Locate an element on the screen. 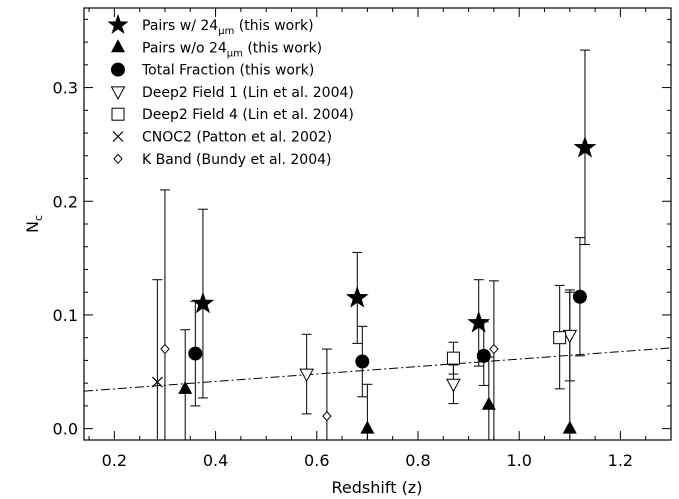 This screenshot has width=679, height=499. legend-marker-filled-triangle is located at coordinates (118, 46).